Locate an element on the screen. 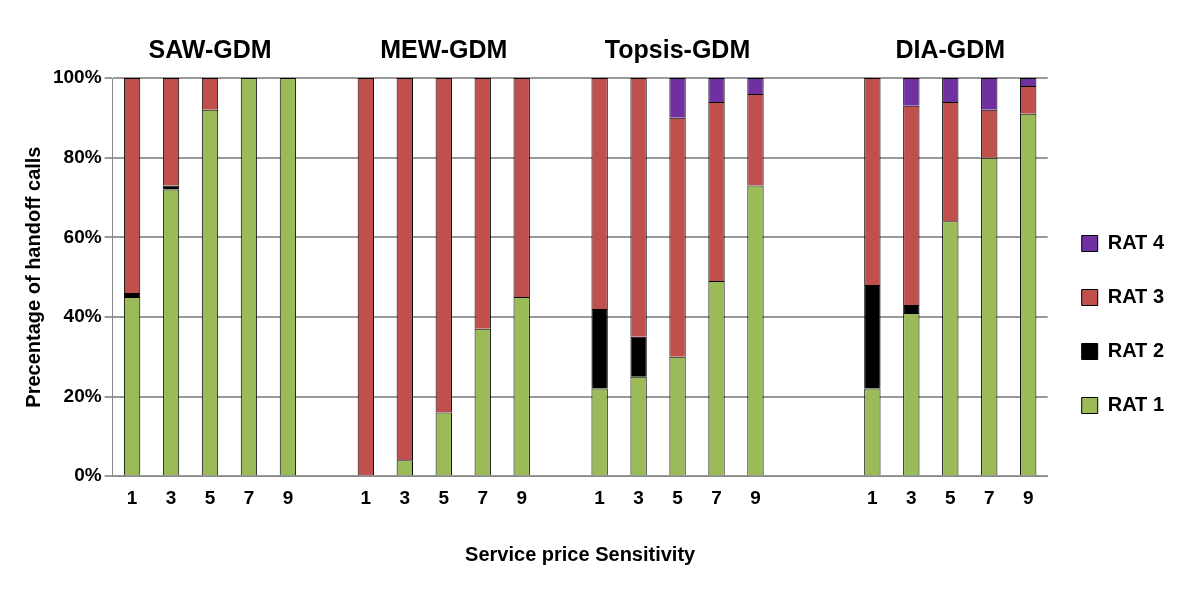 The width and height of the screenshot is (1192, 589). text: Topsis-GDM is located at coordinates (677, 49).